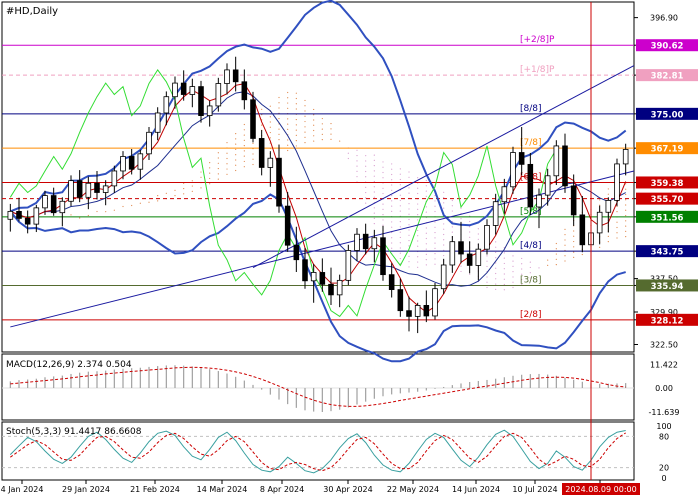 The height and width of the screenshot is (500, 700). I want to click on time-tick-label: 4 Jan 2024, so click(22, 489).